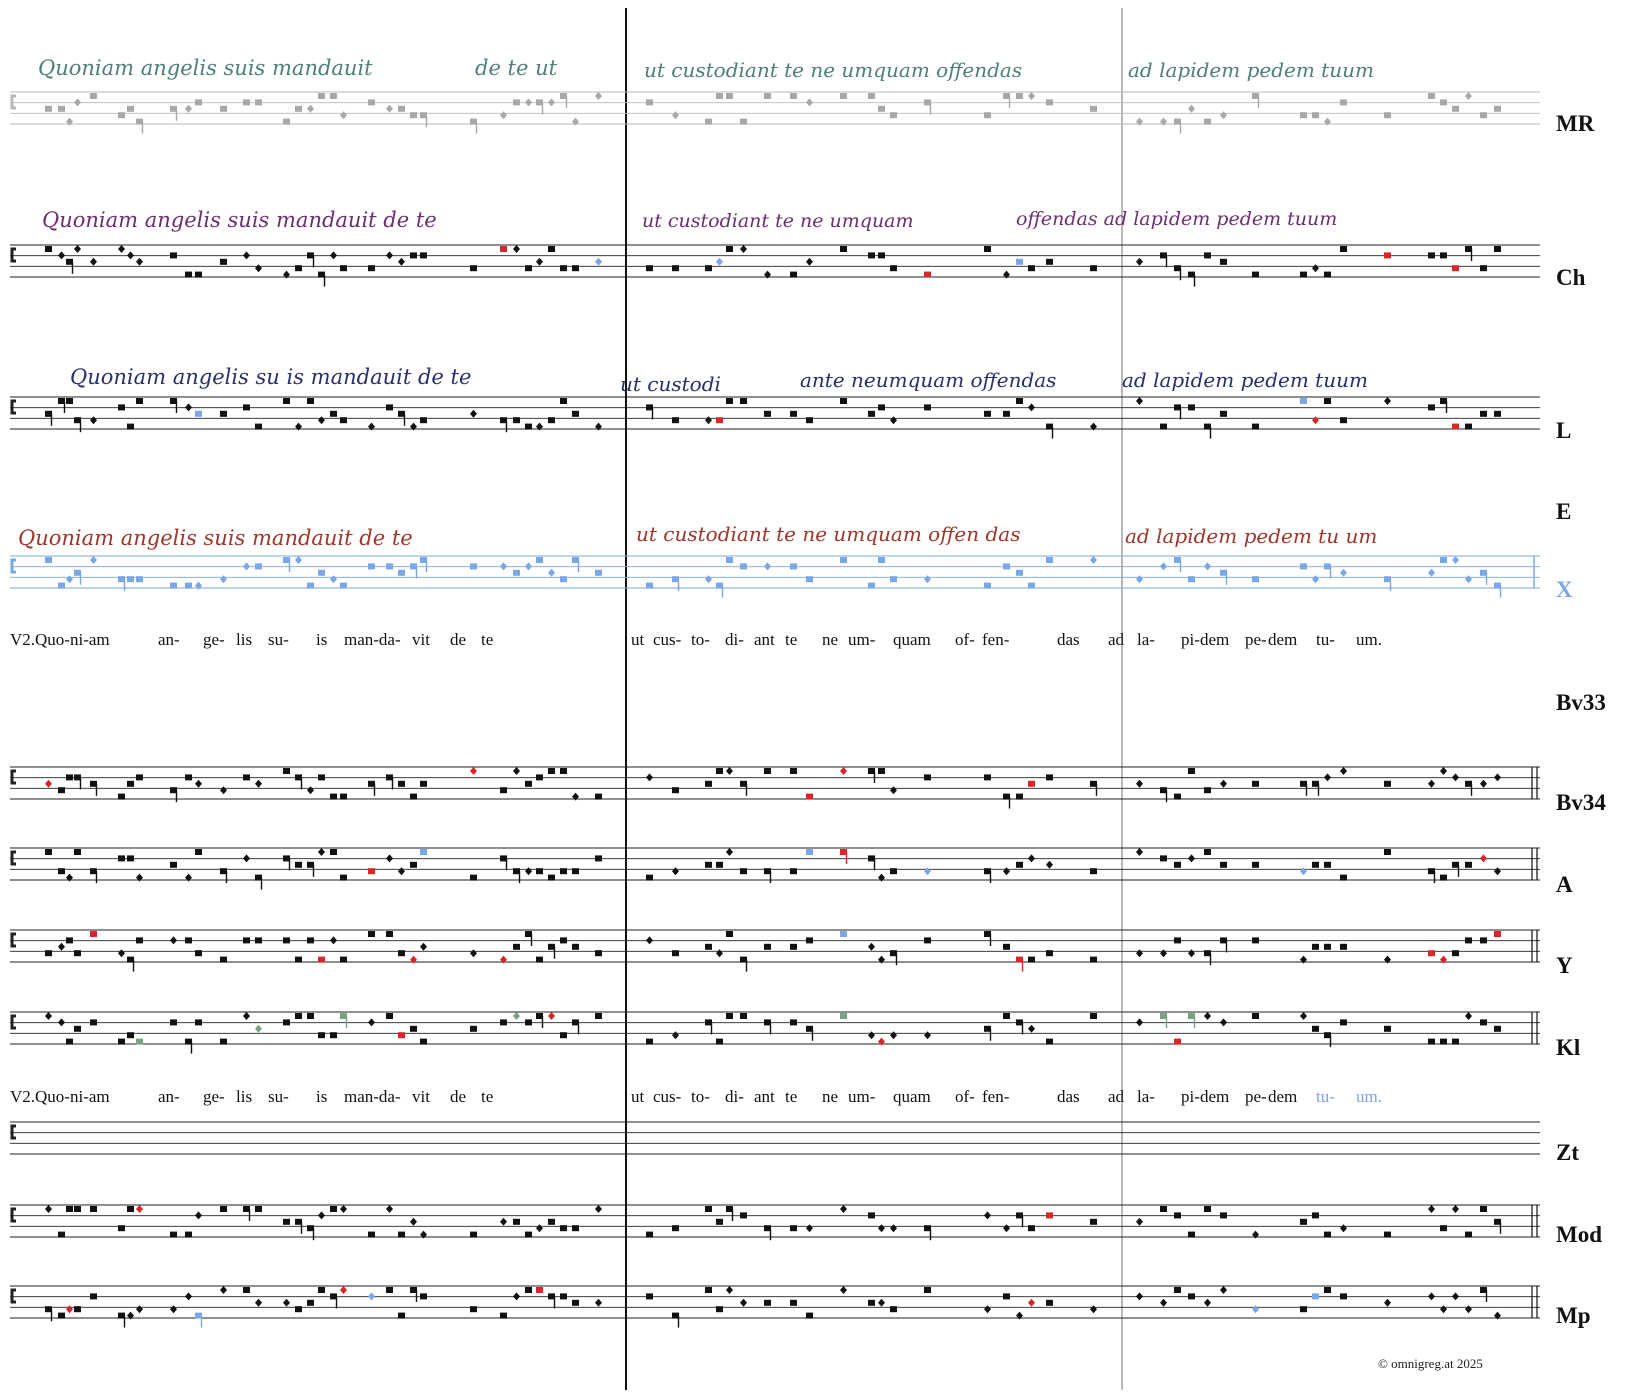 The height and width of the screenshot is (1396, 1625). What do you see at coordinates (670, 384) in the screenshot?
I see `ms-text-l-2: ut custodi` at bounding box center [670, 384].